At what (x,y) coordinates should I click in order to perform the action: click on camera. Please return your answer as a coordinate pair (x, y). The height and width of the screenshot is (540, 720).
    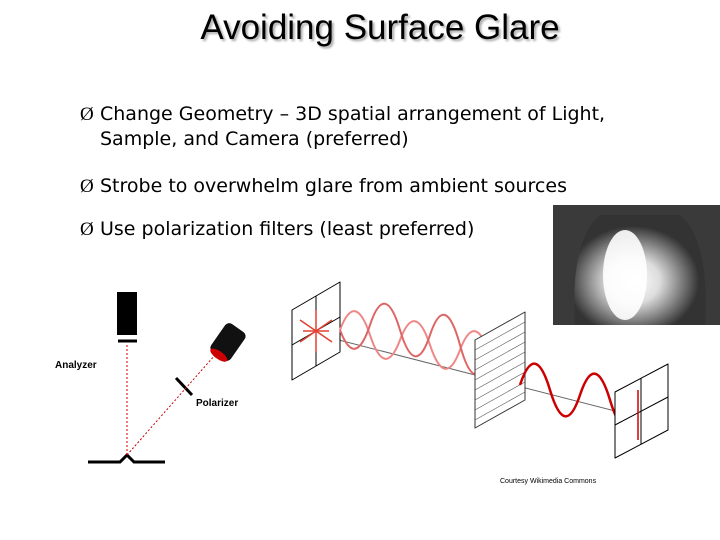
    Looking at the image, I should click on (127, 313).